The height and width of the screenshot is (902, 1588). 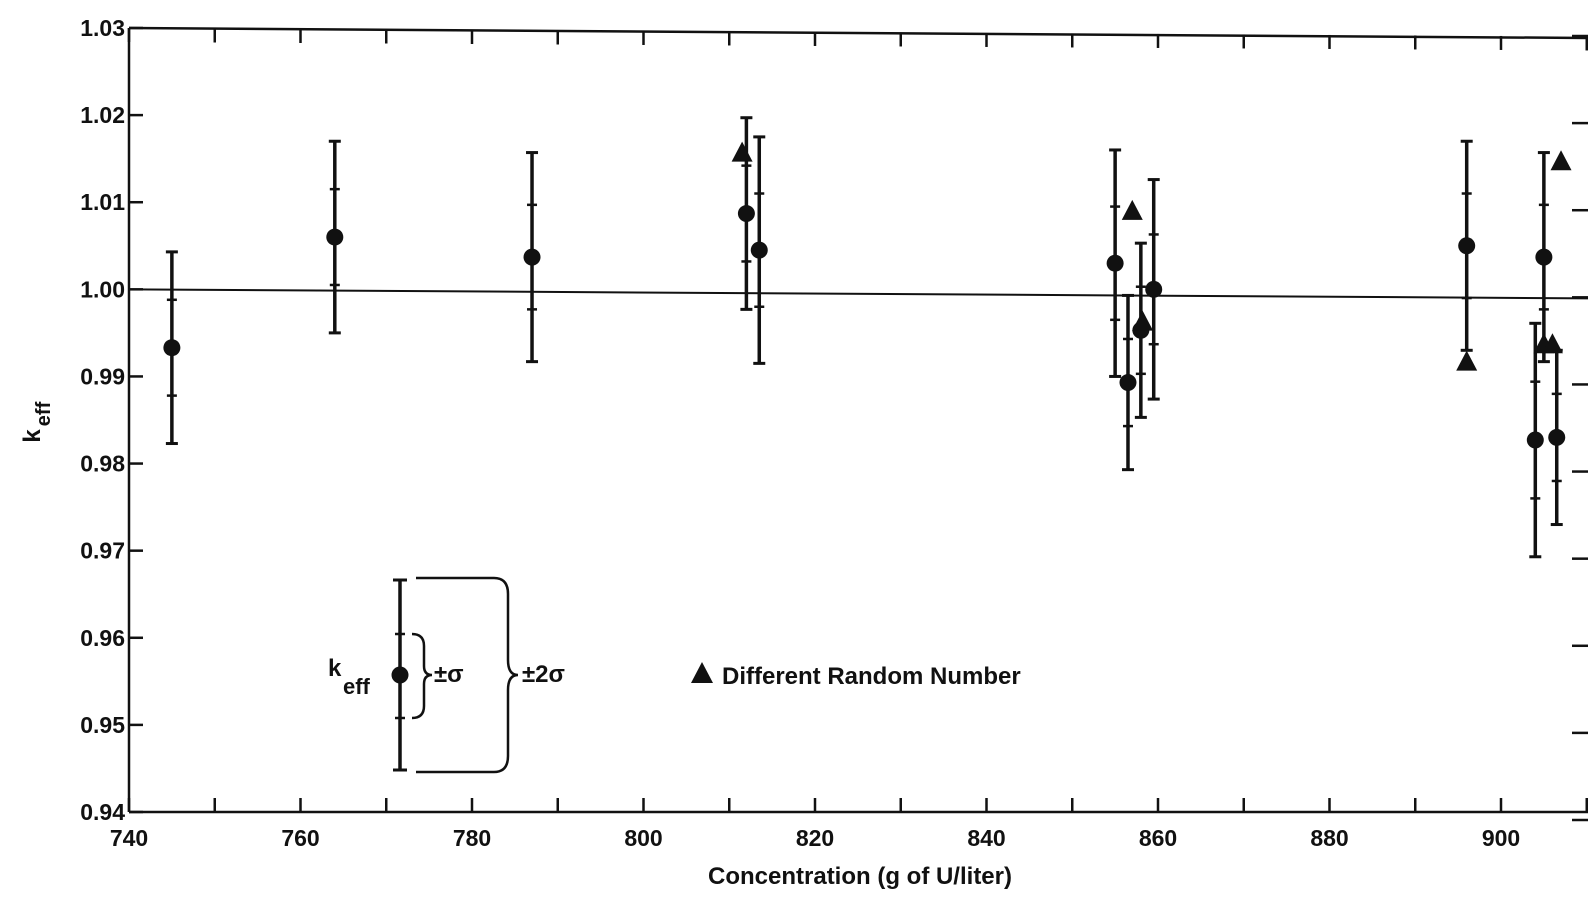 I want to click on x-tick-label-740: 740, so click(x=129, y=838).